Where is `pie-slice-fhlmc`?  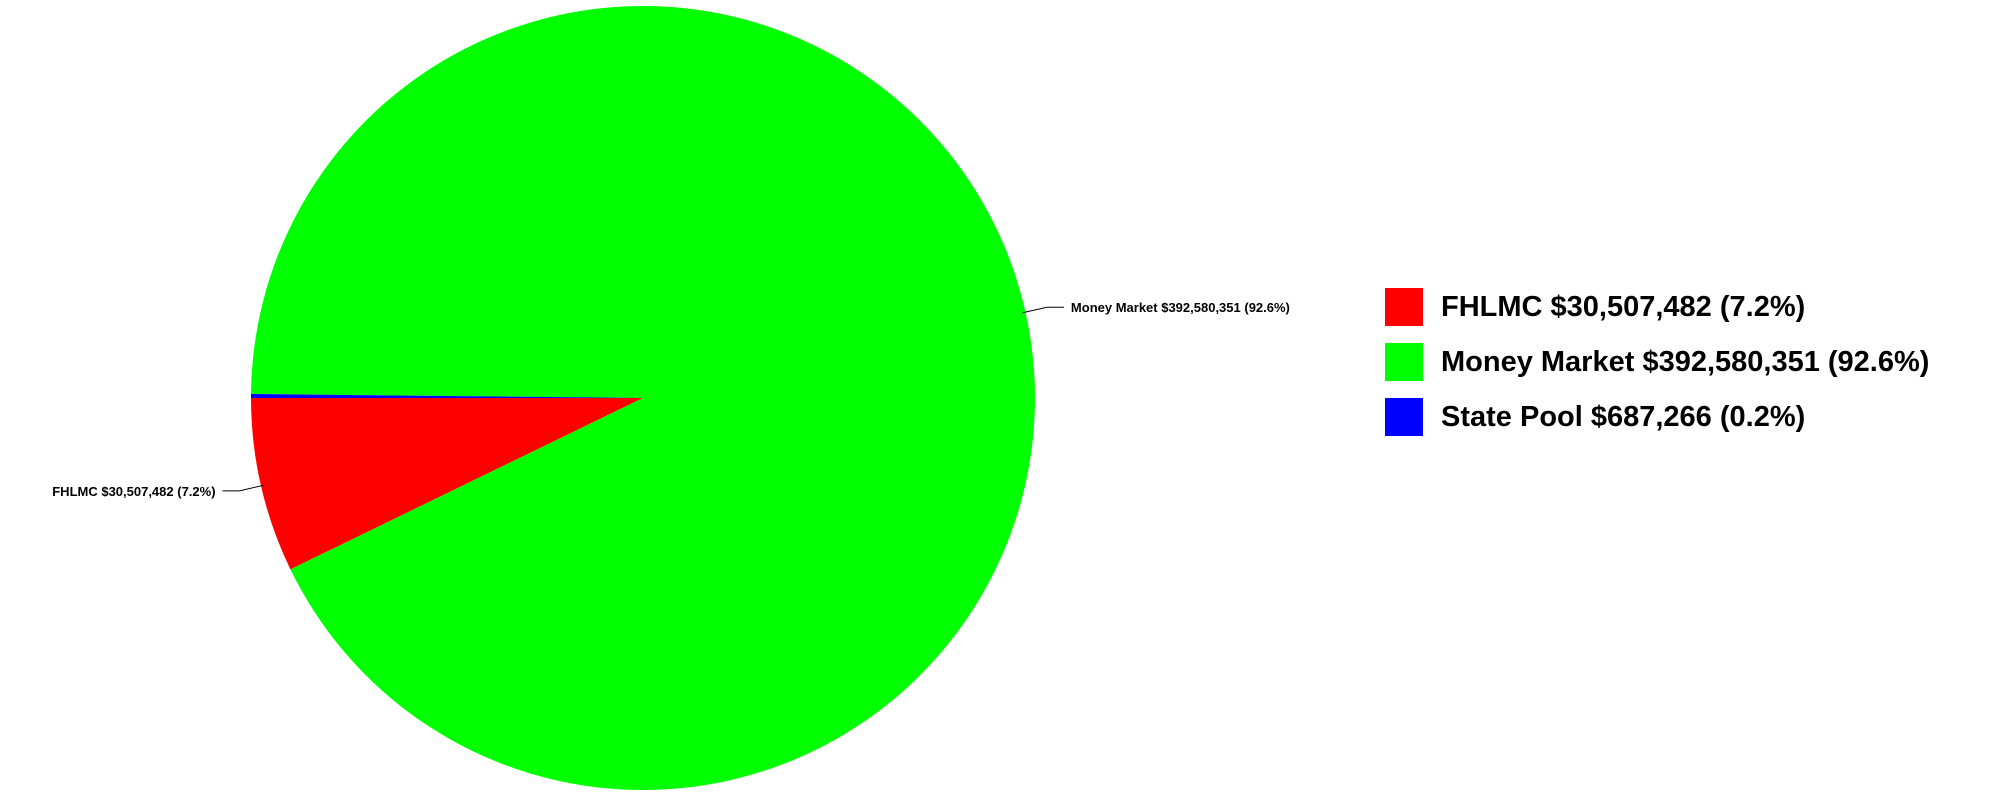
pie-slice-fhlmc is located at coordinates (447, 484).